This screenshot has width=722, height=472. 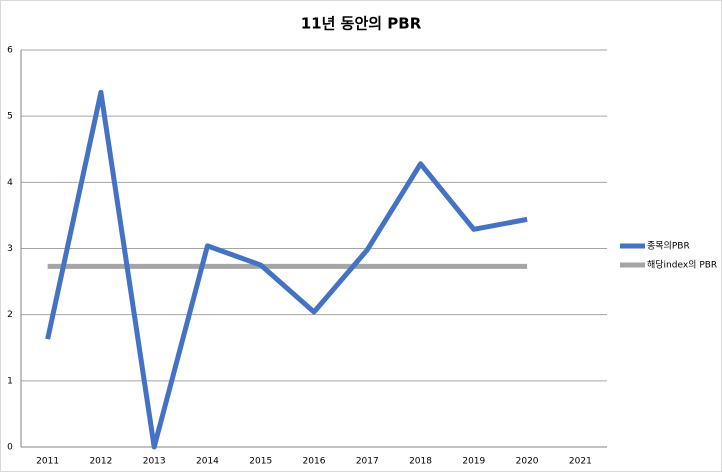 What do you see at coordinates (10, 117) in the screenshot?
I see `y-tick-label: 5` at bounding box center [10, 117].